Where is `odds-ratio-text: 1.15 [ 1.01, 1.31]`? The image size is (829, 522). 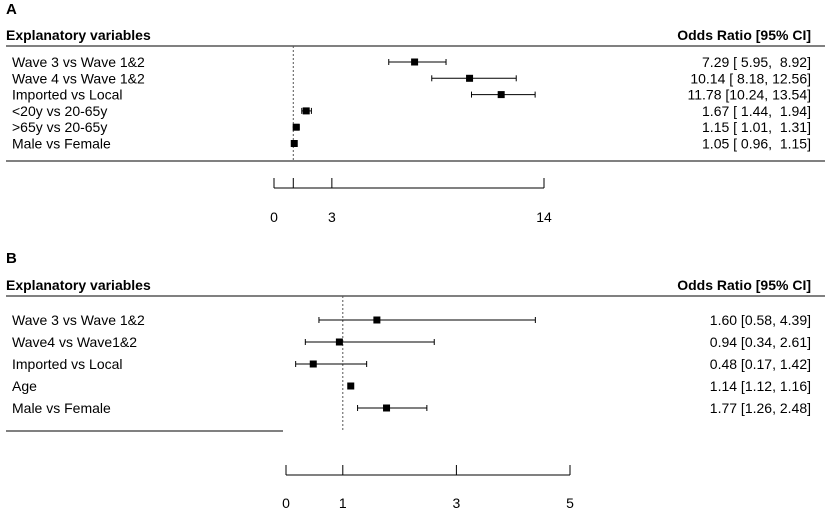
odds-ratio-text: 1.15 [ 1.01, 1.31] is located at coordinates (756, 127).